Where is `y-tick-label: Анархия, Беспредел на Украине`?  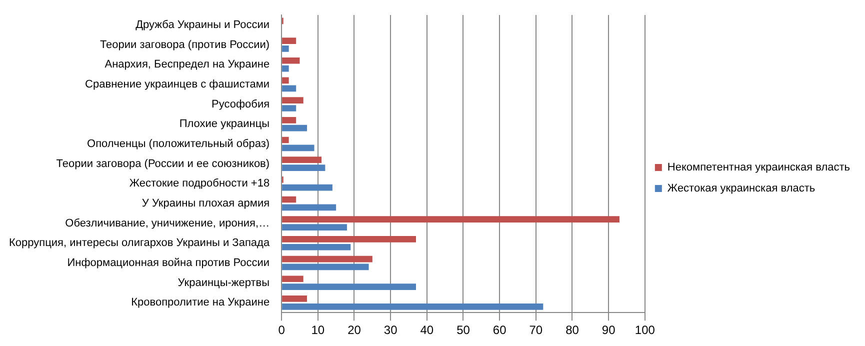 y-tick-label: Анархия, Беспредел на Украине is located at coordinates (187, 64).